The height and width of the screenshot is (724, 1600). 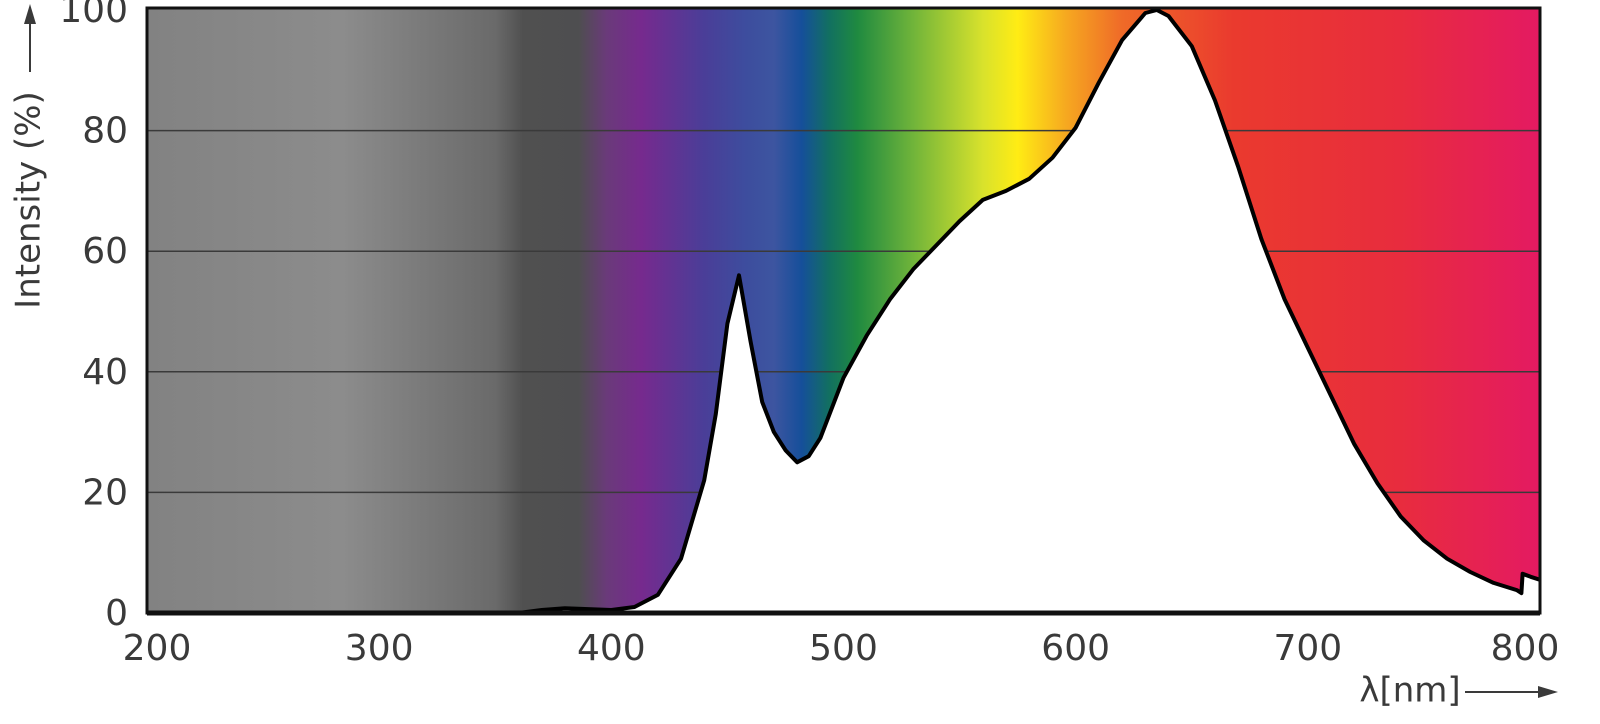 I want to click on x-tick-label: 400, so click(x=611, y=648).